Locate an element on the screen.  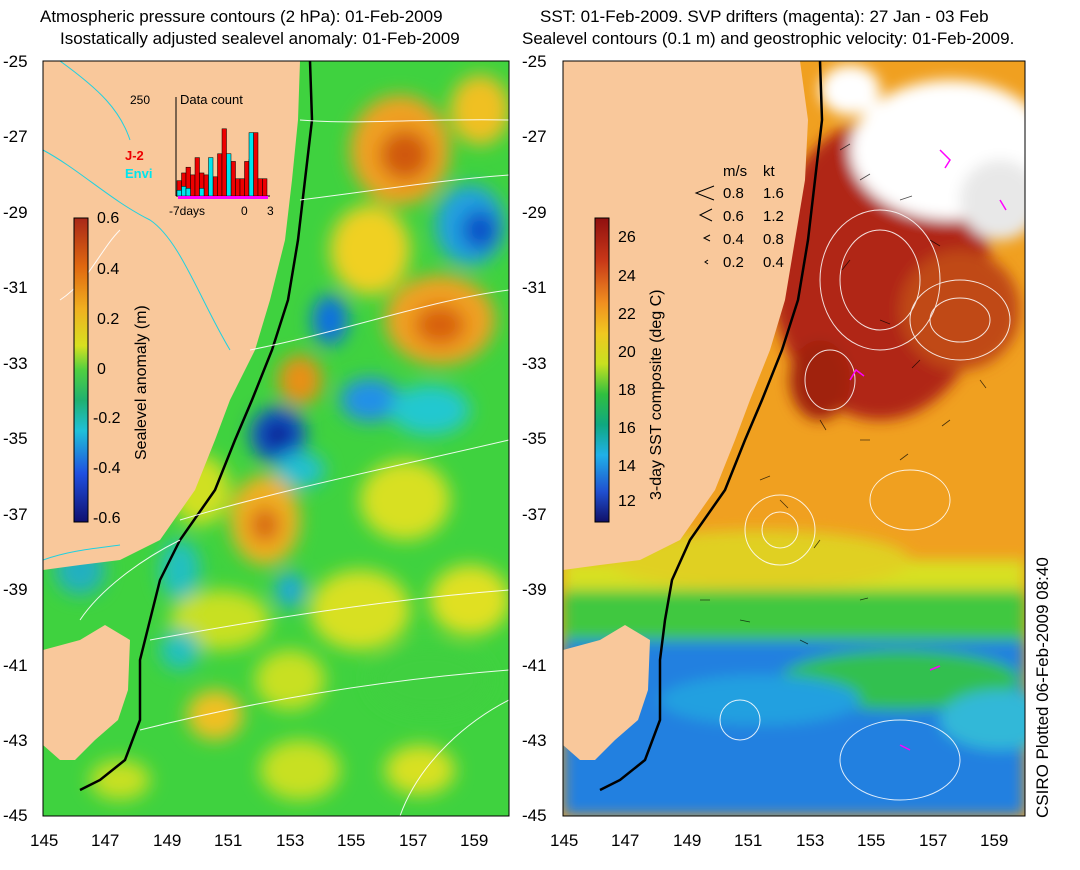
left-colorbar-tick: 0.6 is located at coordinates (108, 218).